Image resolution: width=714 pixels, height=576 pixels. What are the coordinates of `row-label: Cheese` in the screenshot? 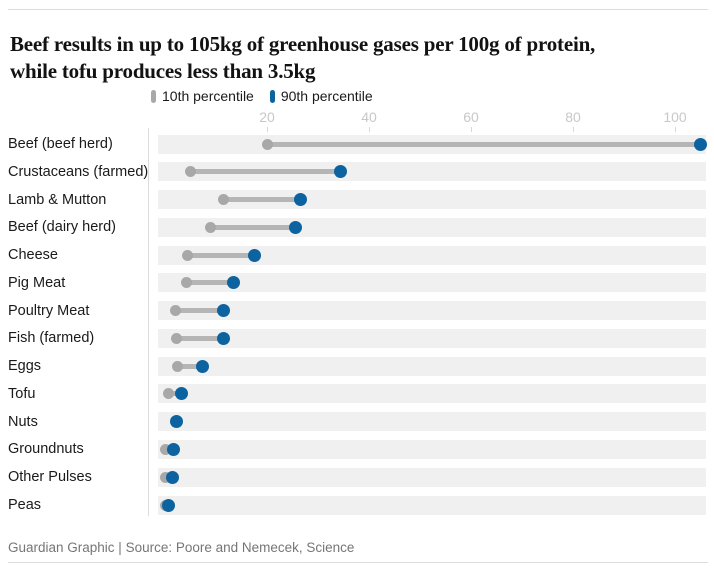 It's located at (33, 255).